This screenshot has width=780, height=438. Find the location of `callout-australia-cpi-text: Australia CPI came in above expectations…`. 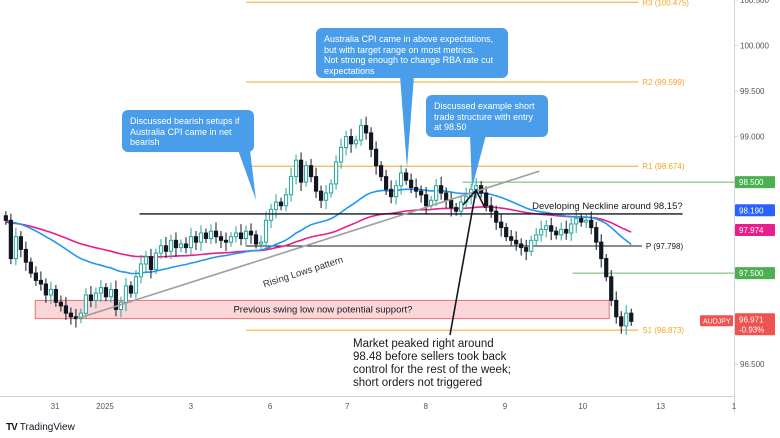

callout-australia-cpi-text: Australia CPI came in above expectations… is located at coordinates (409, 55).